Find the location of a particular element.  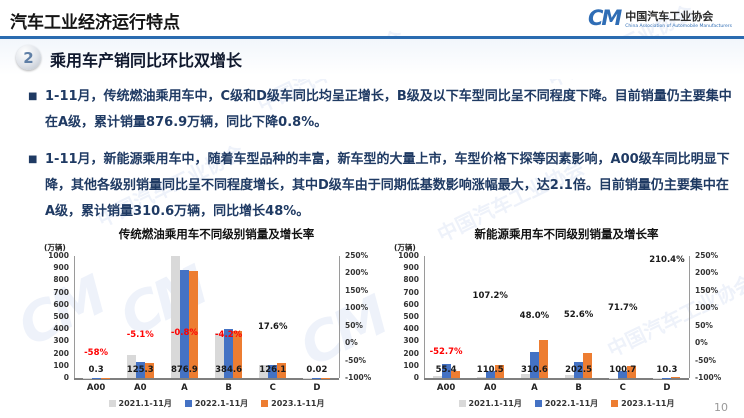

bar-2022.1-11月-A is located at coordinates (534, 365).